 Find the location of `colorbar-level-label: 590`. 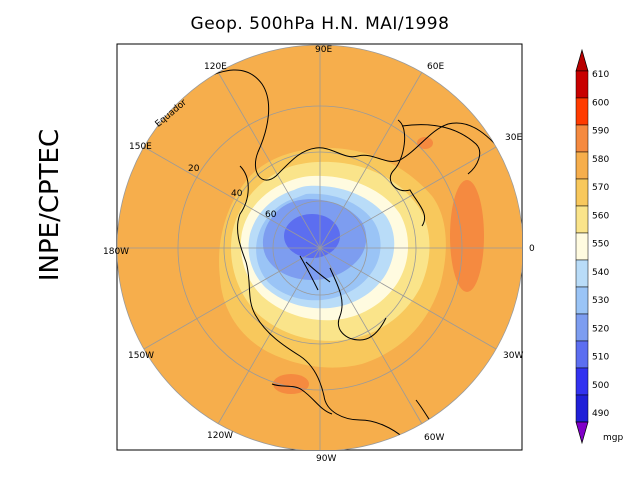

colorbar-level-label: 590 is located at coordinates (600, 132).